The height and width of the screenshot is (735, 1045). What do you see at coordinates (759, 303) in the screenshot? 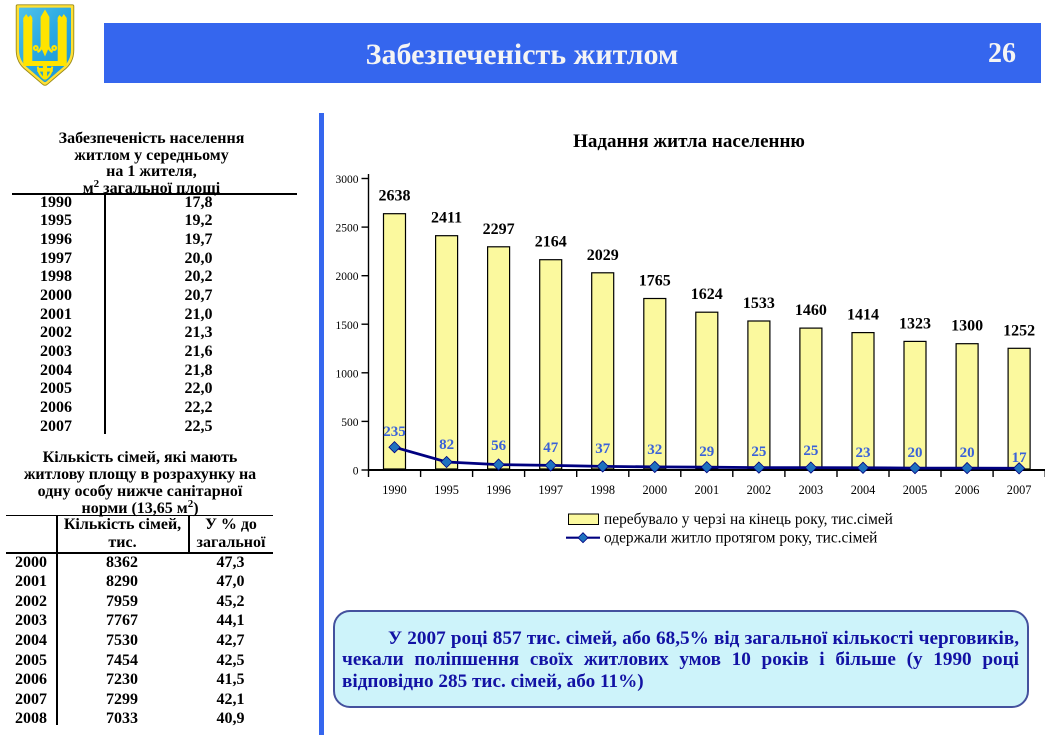
I see `svg-text: 1533` at bounding box center [759, 303].